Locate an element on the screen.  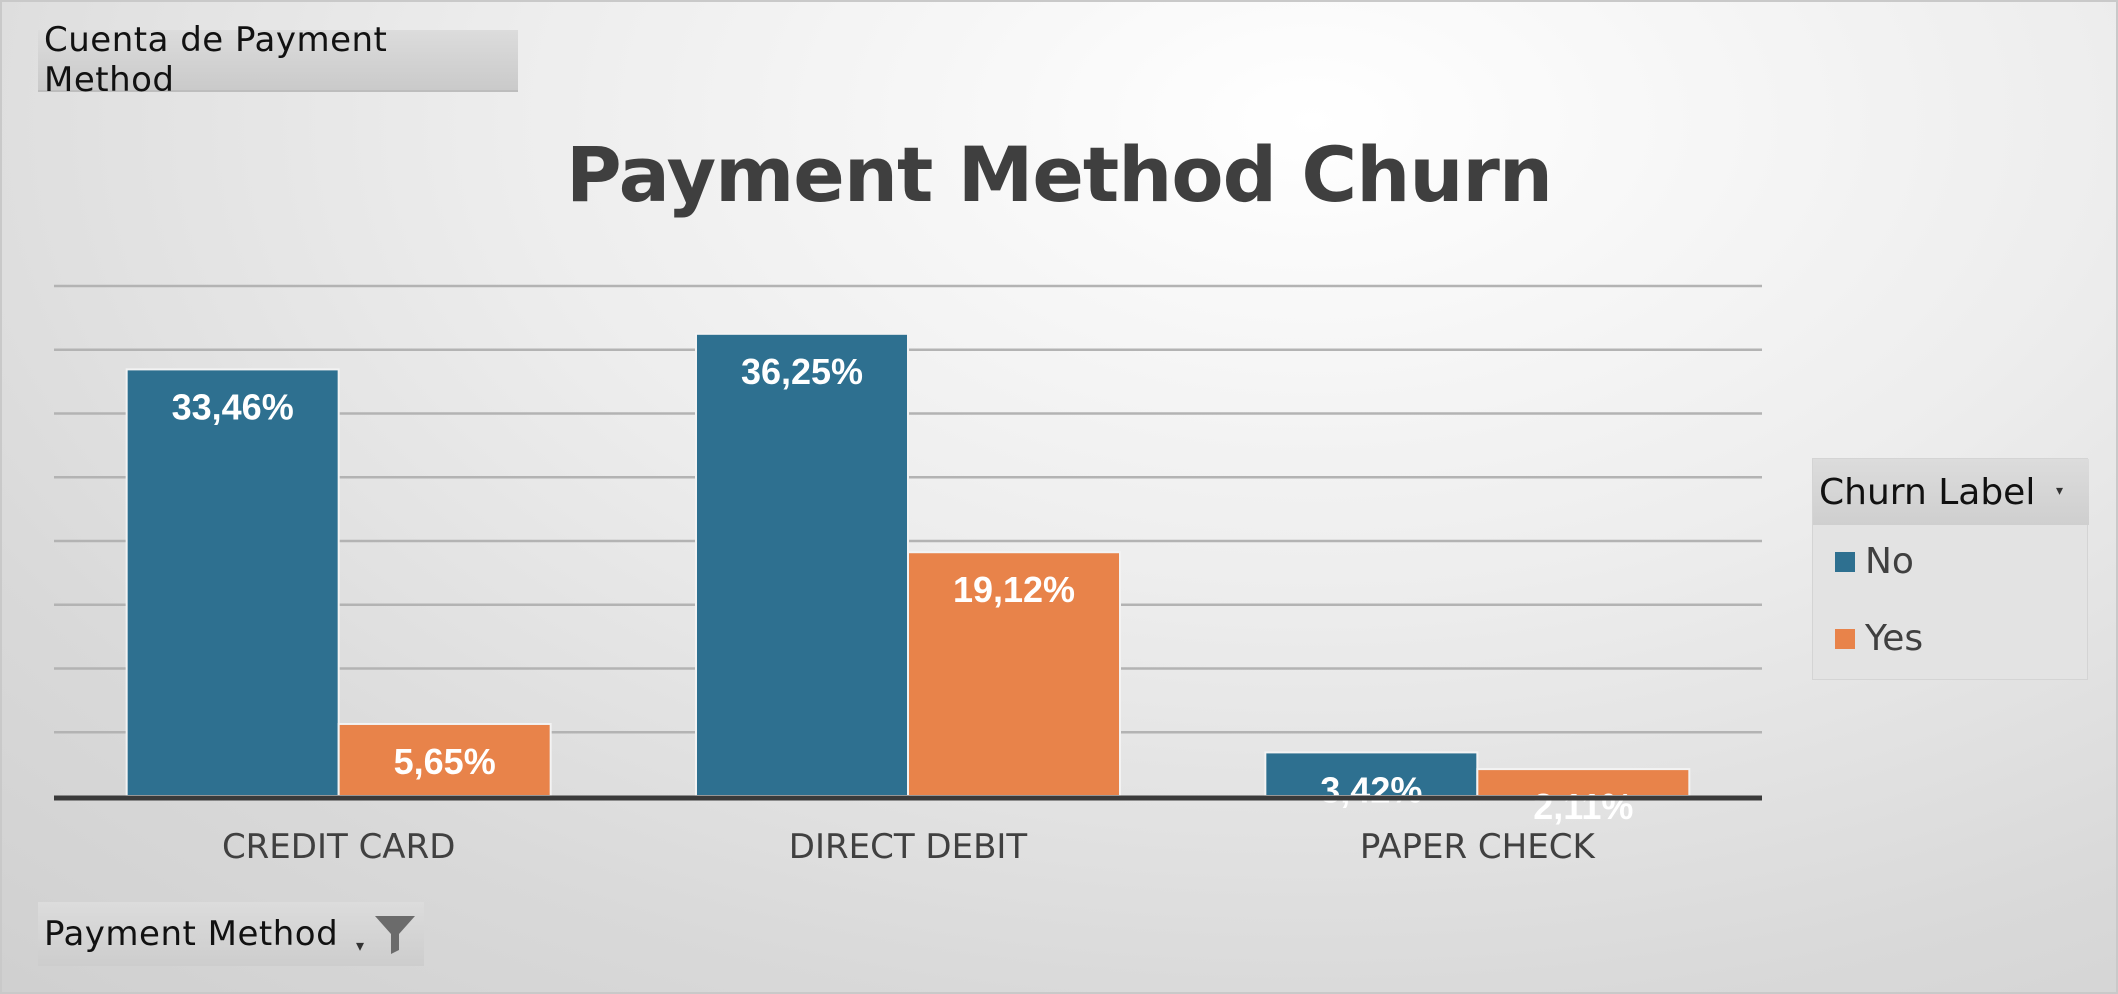
axis-field-label: Payment Method is located at coordinates (191, 934).